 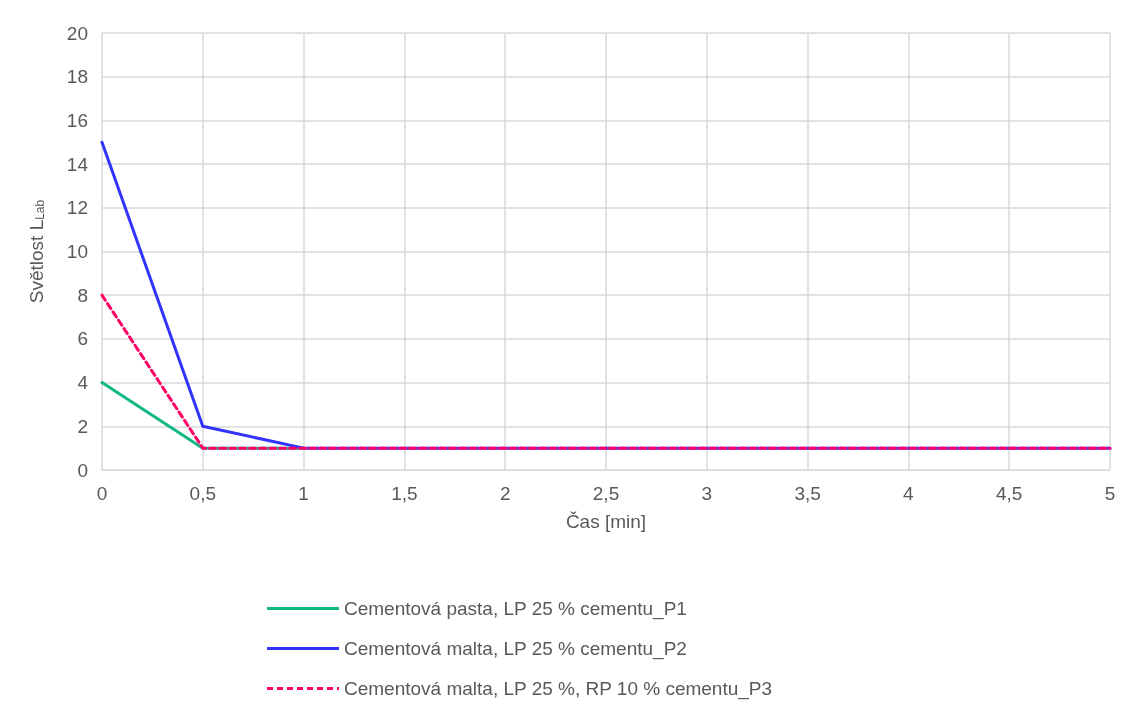 I want to click on x-tick-label: 2,5, so click(x=606, y=493).